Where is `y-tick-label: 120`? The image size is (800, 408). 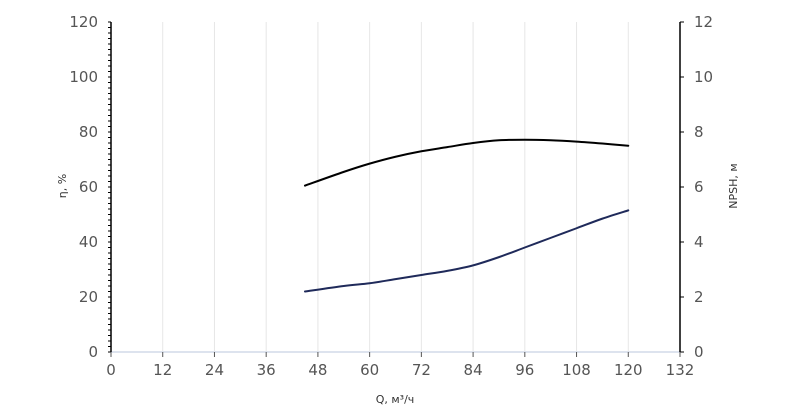 y-tick-label: 120 is located at coordinates (83, 22).